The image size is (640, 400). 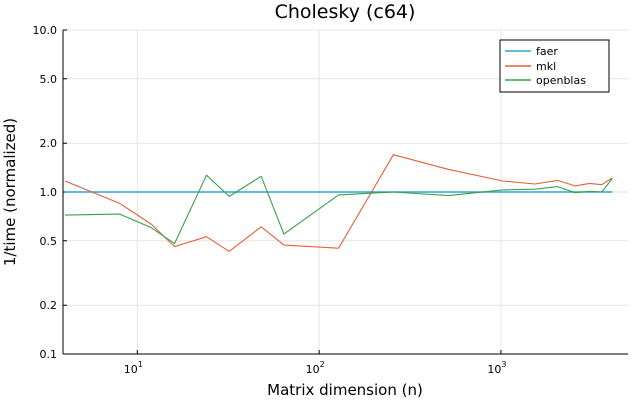 I want to click on y-axis-label: 1/time (normalized), so click(x=10, y=192).